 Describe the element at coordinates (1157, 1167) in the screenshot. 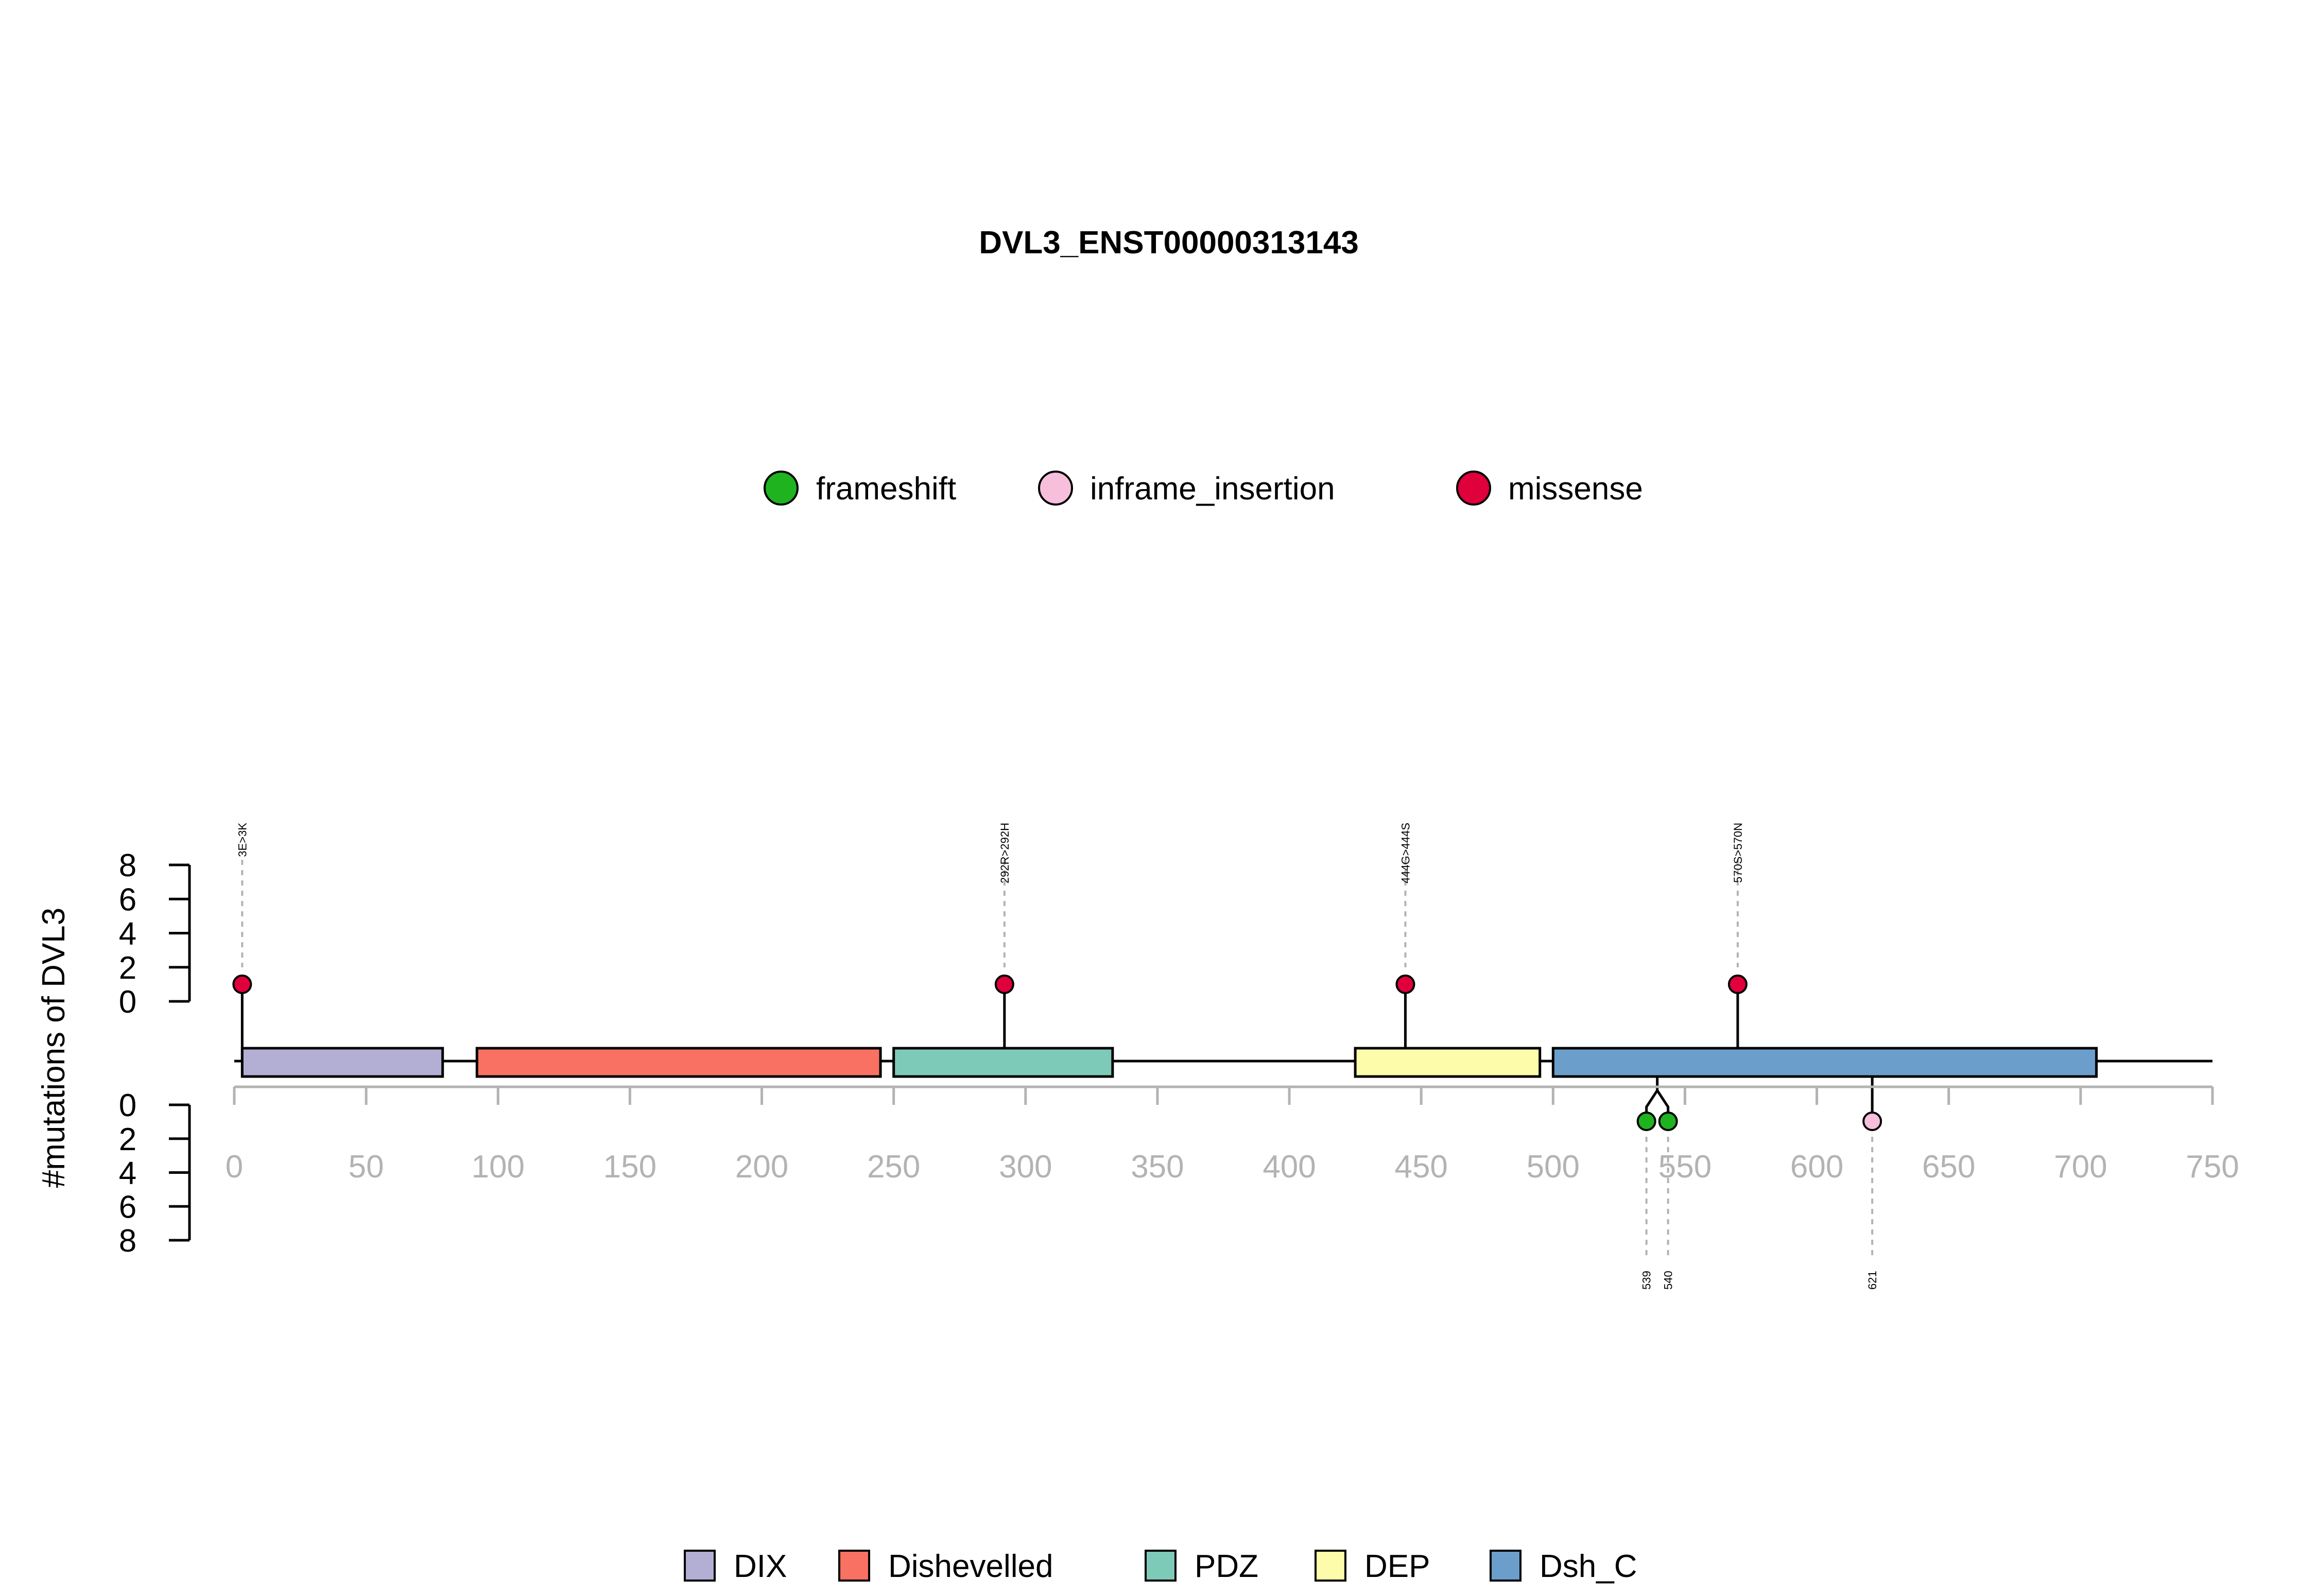

I see `x-tick-label: 350` at that location.